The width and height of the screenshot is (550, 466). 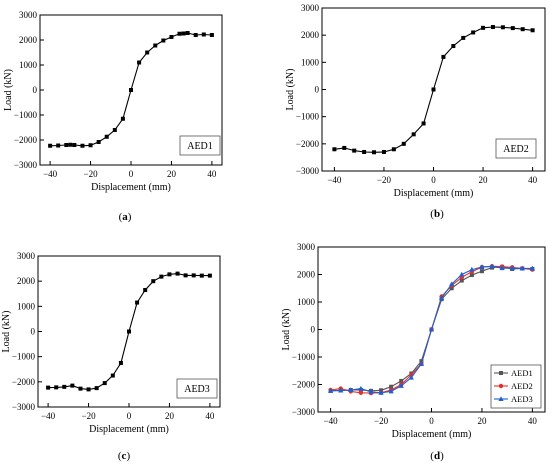 I want to click on y-axis-label: Load (kN), so click(x=290, y=90).